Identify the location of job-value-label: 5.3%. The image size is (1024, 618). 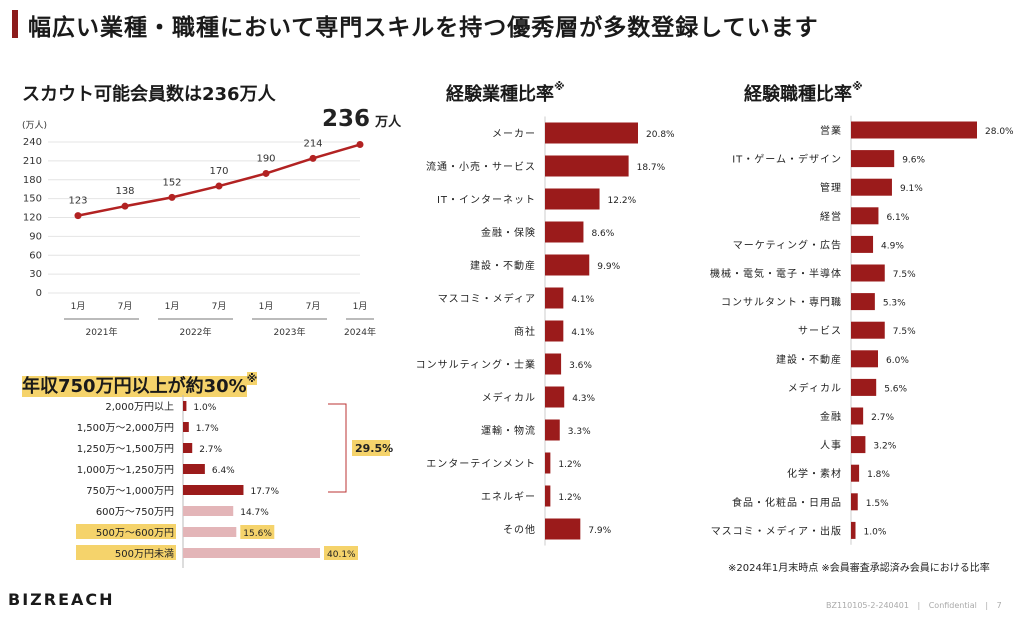
(894, 304).